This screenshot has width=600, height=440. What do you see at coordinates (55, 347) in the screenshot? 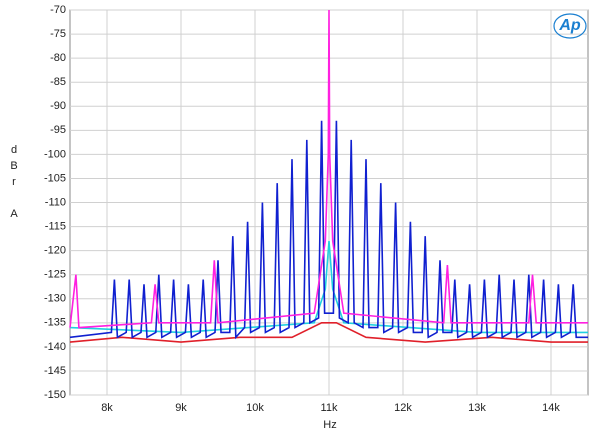
I see `y-tick-label: -140` at bounding box center [55, 347].